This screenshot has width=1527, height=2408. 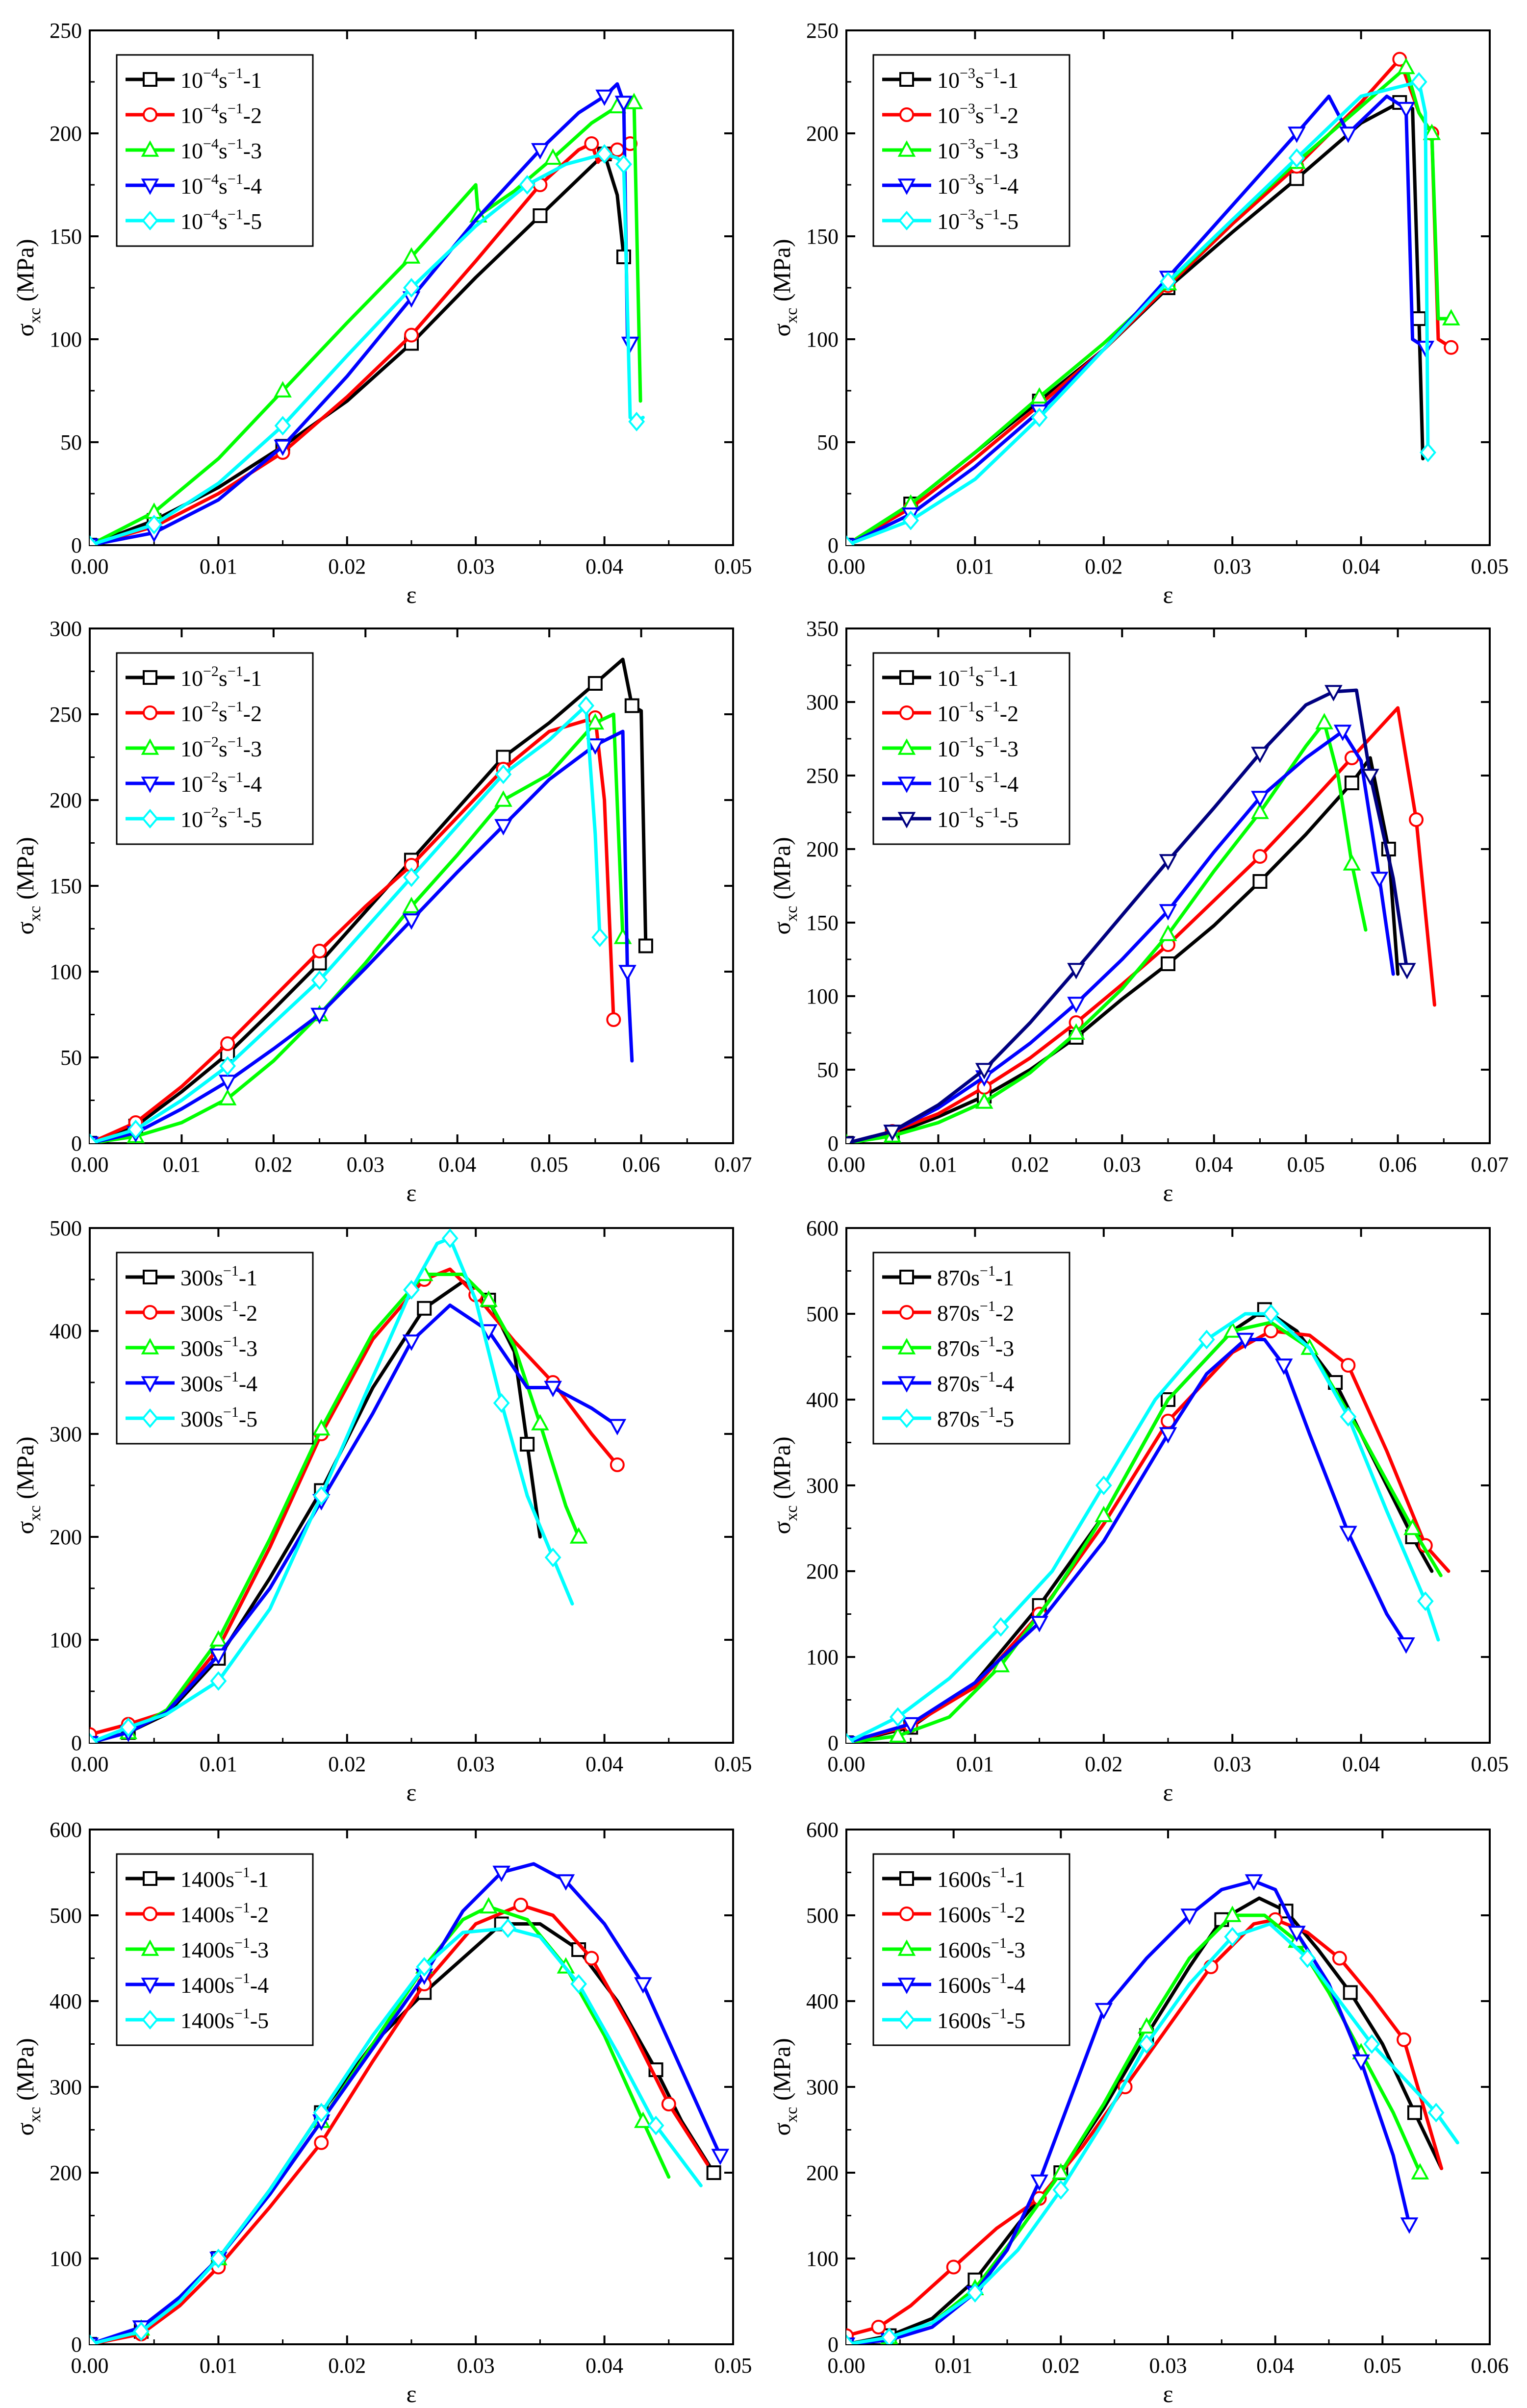 I want to click on legend-entry: 10−1s−1-5, so click(x=977, y=818).